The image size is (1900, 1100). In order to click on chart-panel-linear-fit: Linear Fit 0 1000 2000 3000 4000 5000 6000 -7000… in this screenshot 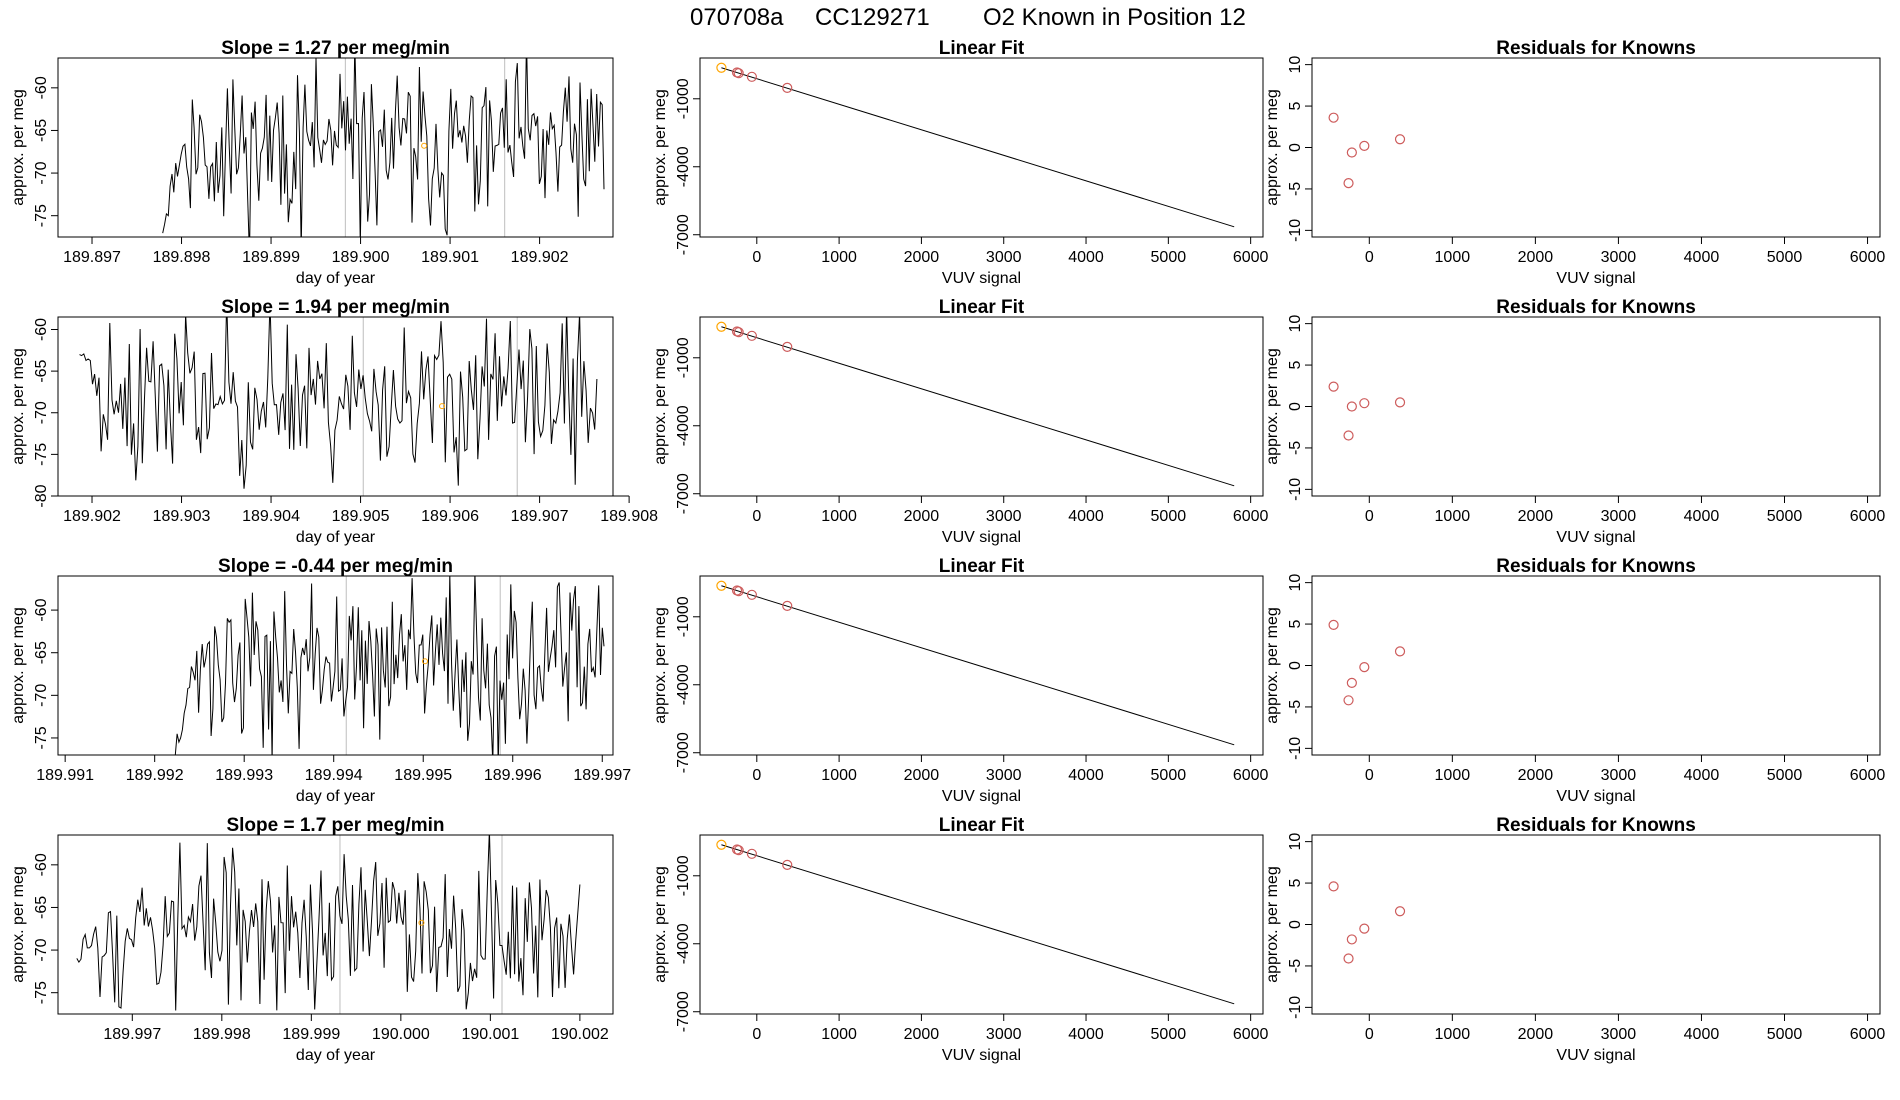, I will do `click(960, 939)`.